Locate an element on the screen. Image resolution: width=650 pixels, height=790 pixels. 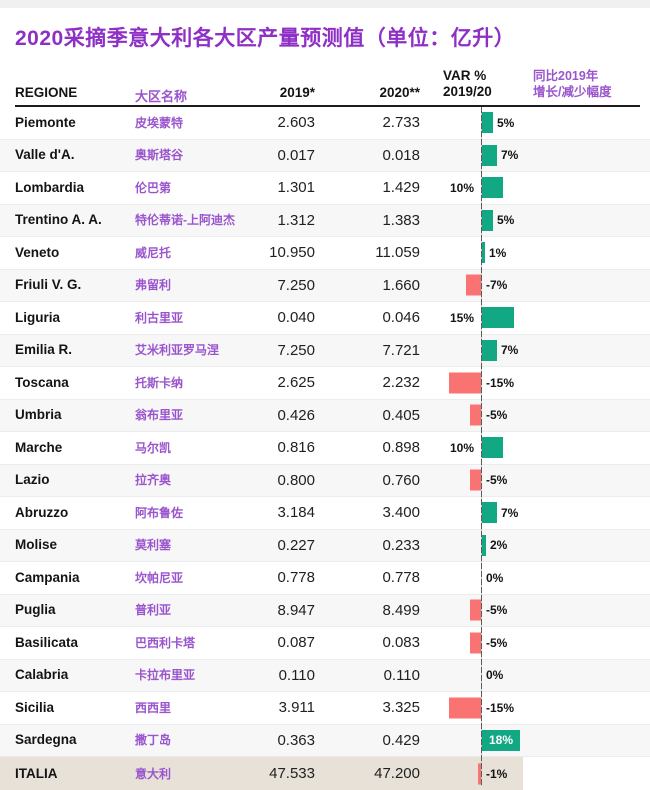
value-2019: 7.250 is located at coordinates (296, 350).